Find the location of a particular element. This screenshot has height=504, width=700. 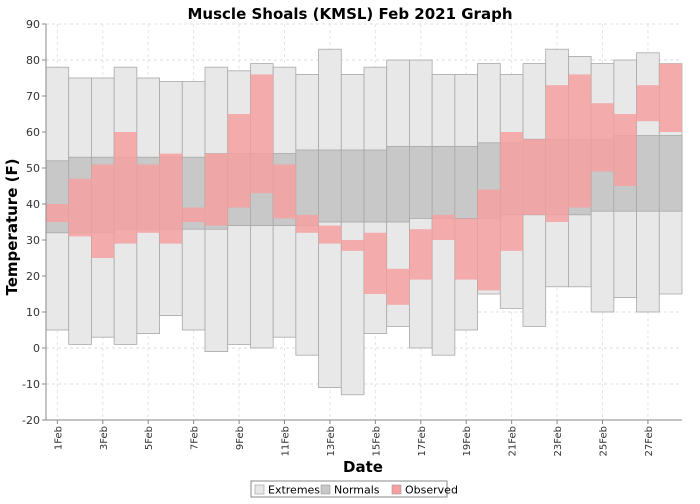

x-tick-label: 3Feb is located at coordinates (104, 438).